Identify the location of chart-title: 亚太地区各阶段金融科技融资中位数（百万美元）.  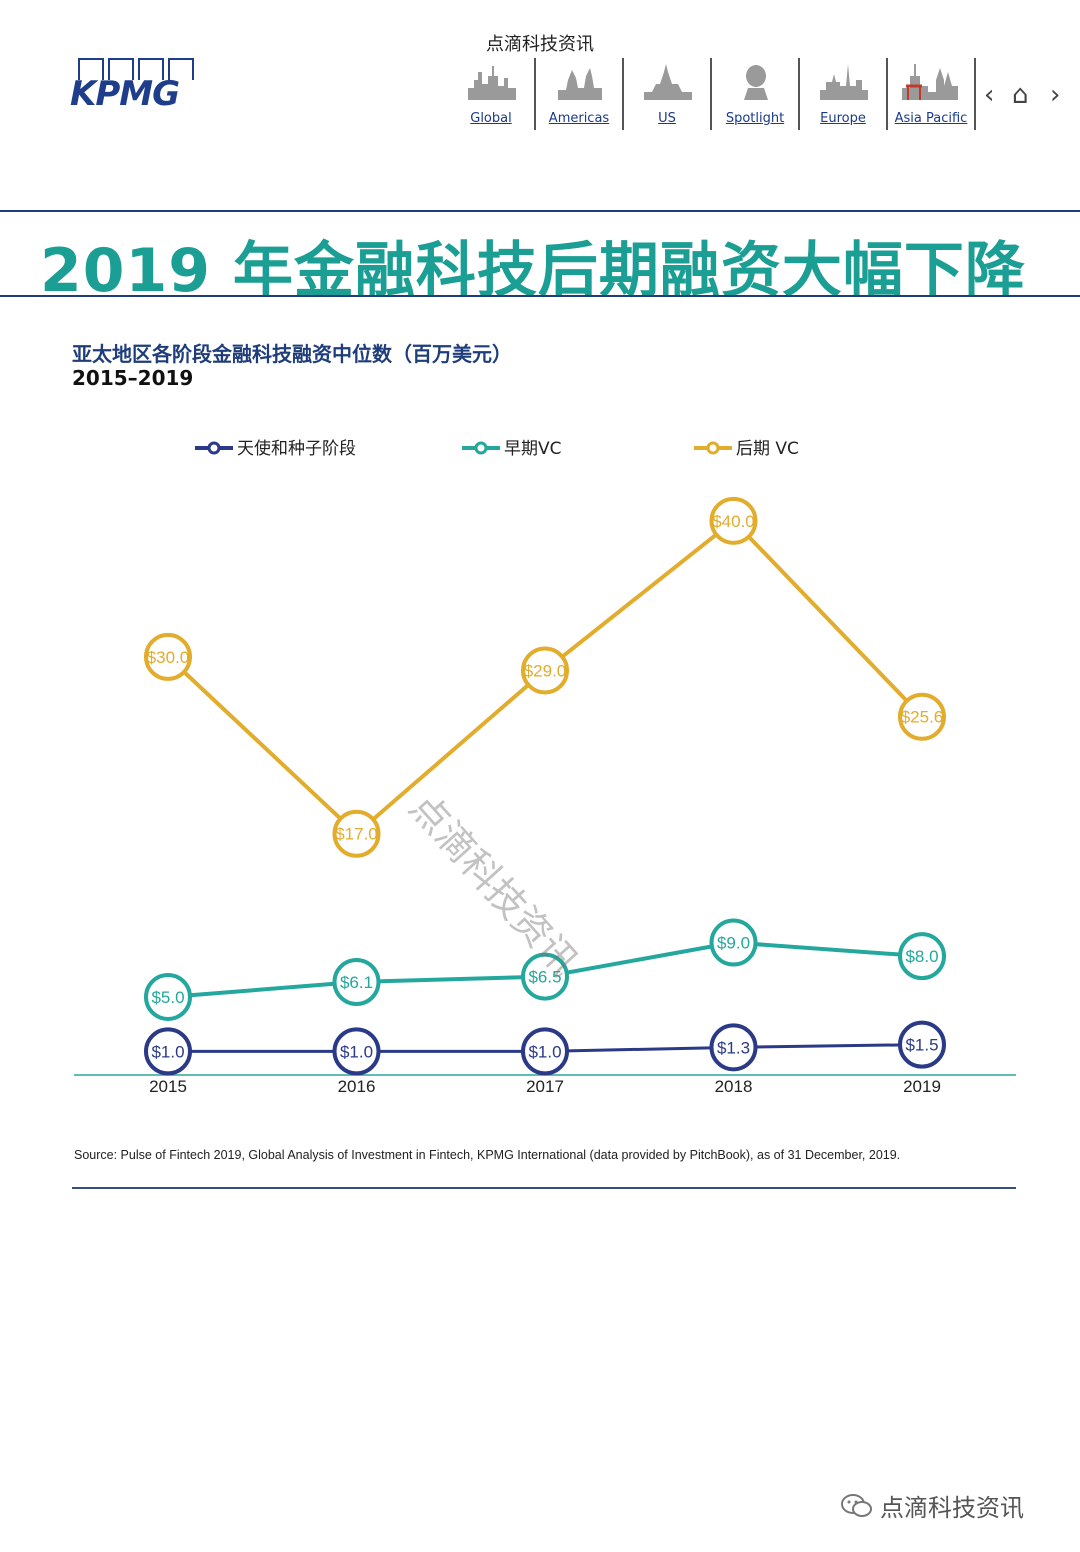
(292, 354).